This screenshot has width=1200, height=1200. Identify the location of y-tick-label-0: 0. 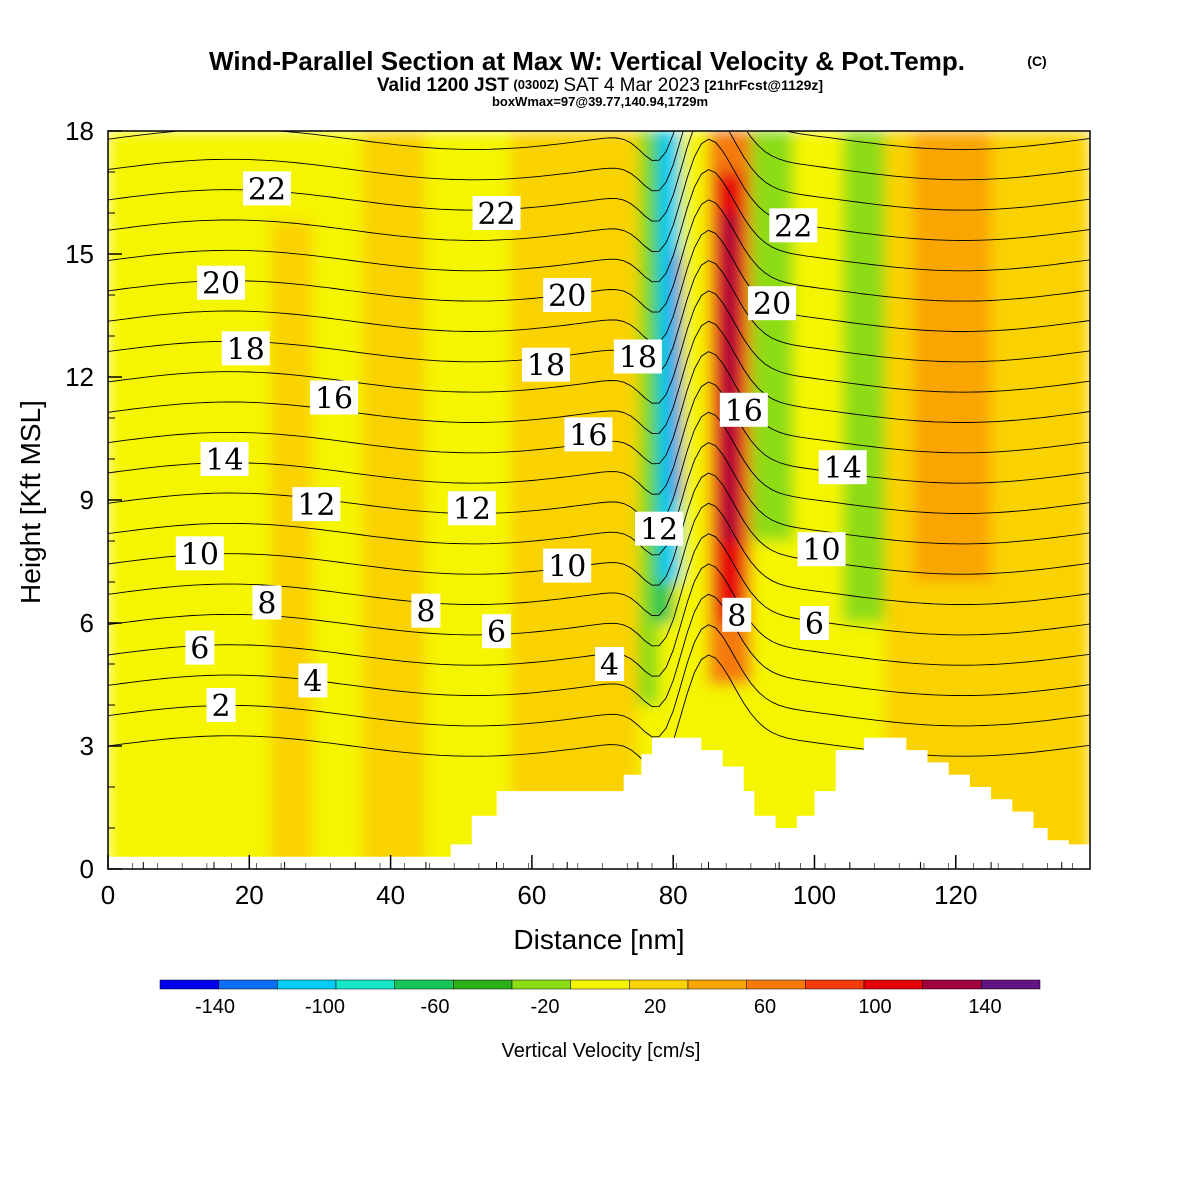
(87, 869).